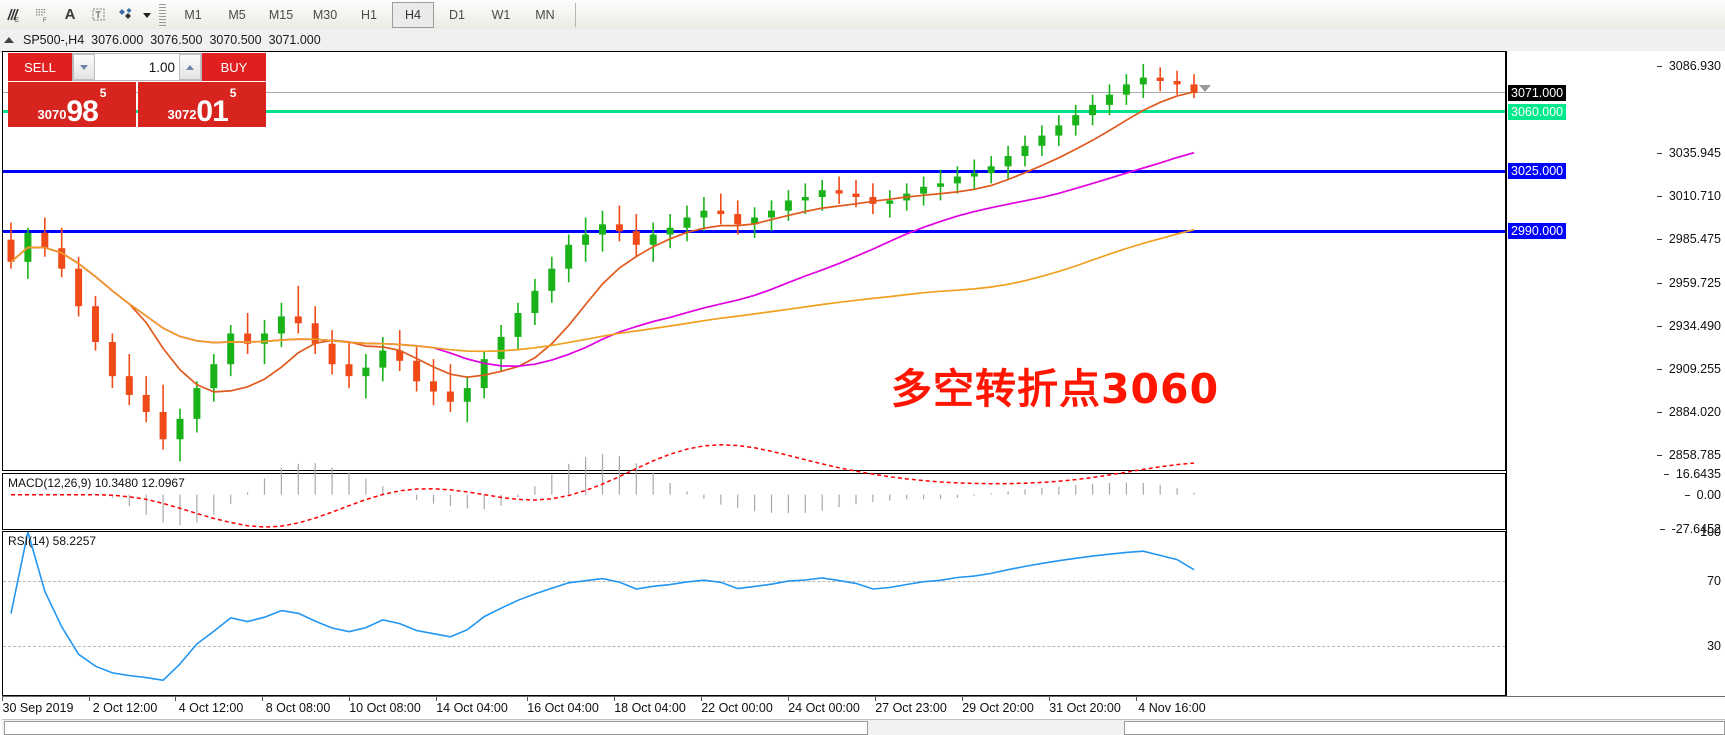 The width and height of the screenshot is (1725, 735). I want to click on volume-increase-button, so click(190, 67).